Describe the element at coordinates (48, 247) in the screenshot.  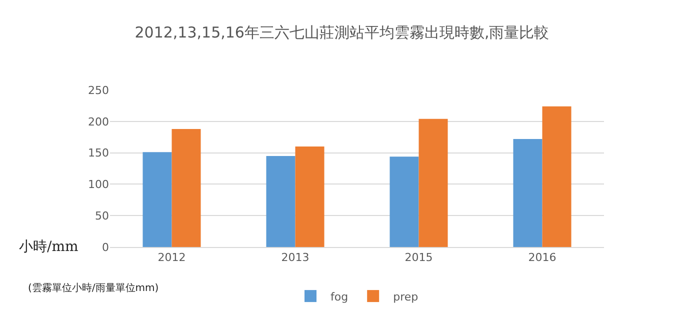
I see `y-axis-title: 小時/mm` at that location.